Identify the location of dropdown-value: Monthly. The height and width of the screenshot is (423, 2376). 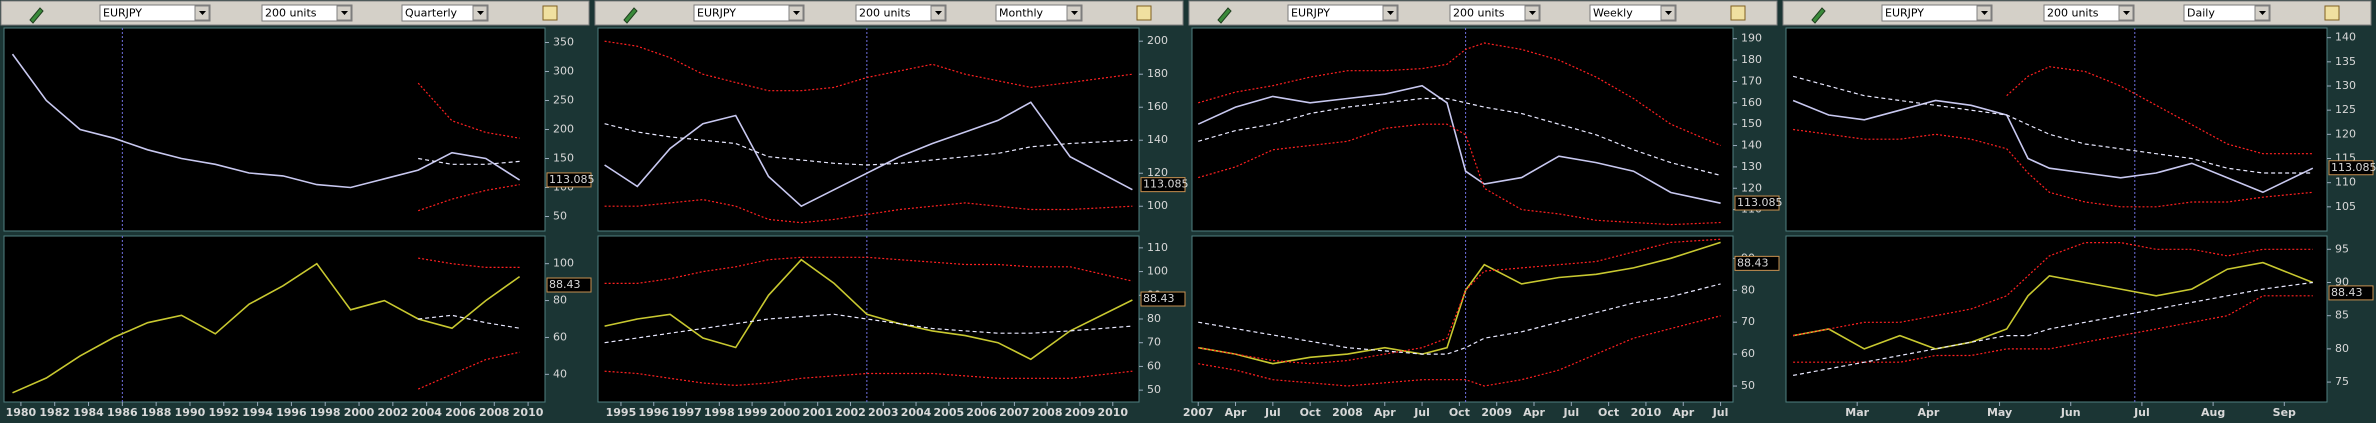
(1021, 13).